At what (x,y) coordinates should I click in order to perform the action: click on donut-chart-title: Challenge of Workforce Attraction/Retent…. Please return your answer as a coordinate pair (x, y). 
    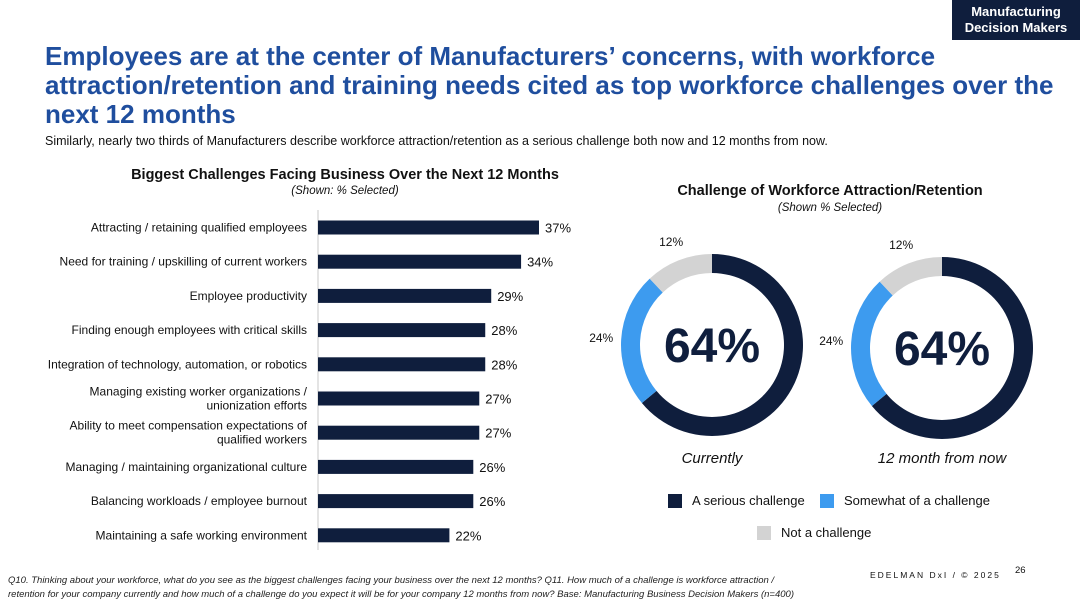
    Looking at the image, I should click on (830, 191).